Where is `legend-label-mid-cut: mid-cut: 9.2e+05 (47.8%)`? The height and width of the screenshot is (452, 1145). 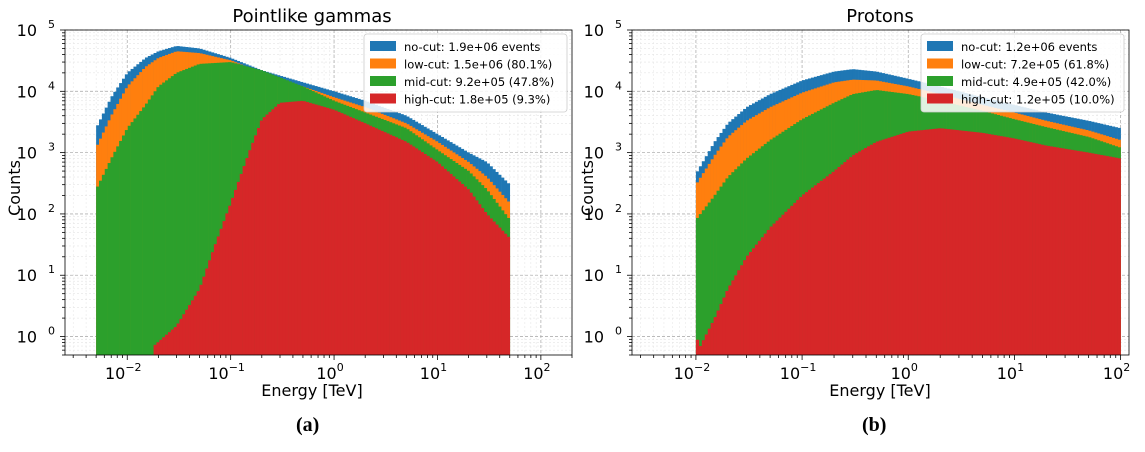 legend-label-mid-cut: mid-cut: 9.2e+05 (47.8%) is located at coordinates (479, 82).